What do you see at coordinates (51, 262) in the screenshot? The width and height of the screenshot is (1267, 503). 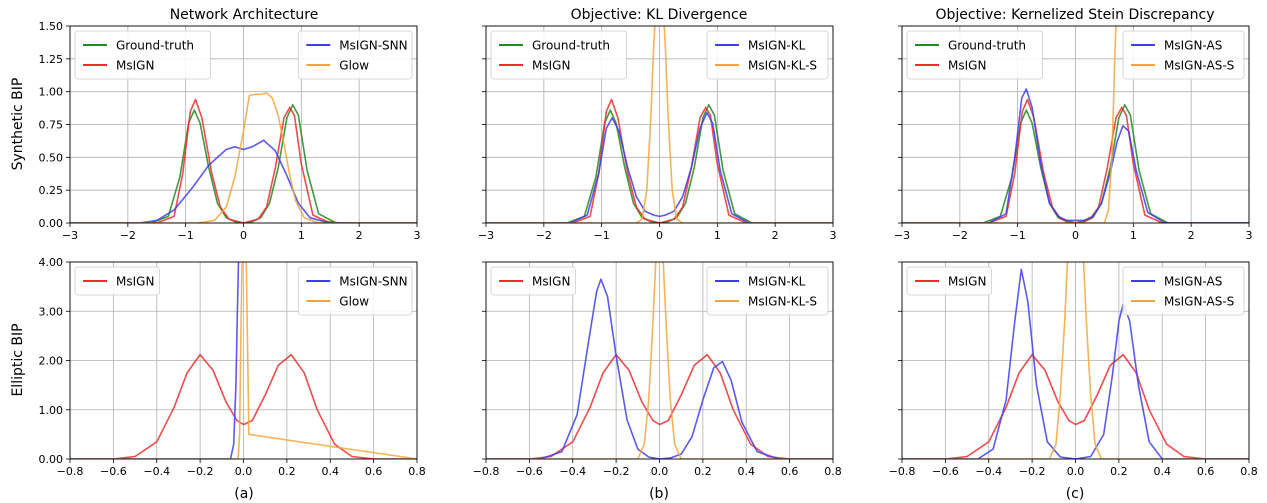 I see `y-tick-label: 4.00` at bounding box center [51, 262].